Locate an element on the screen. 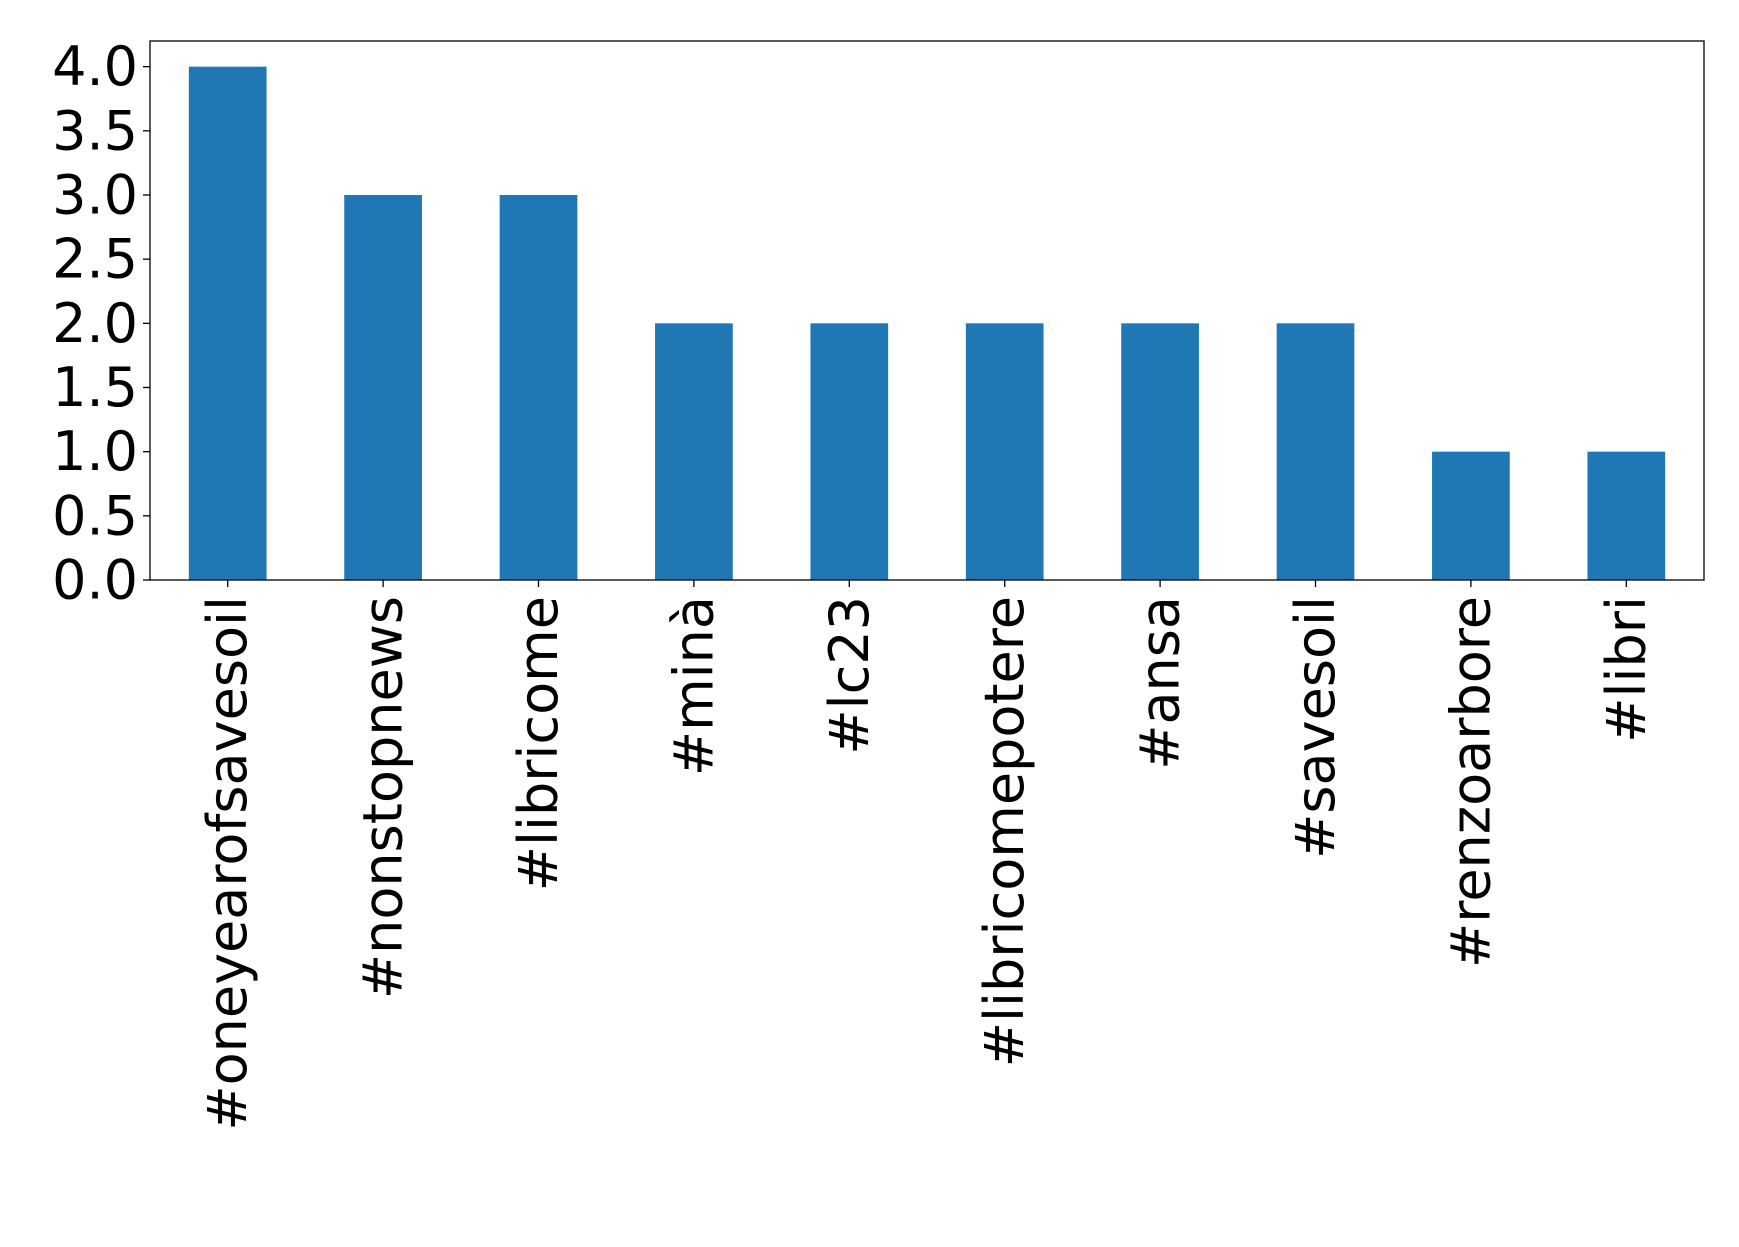 The width and height of the screenshot is (1739, 1247). x-tick-label: #renzoarbore is located at coordinates (1470, 782).